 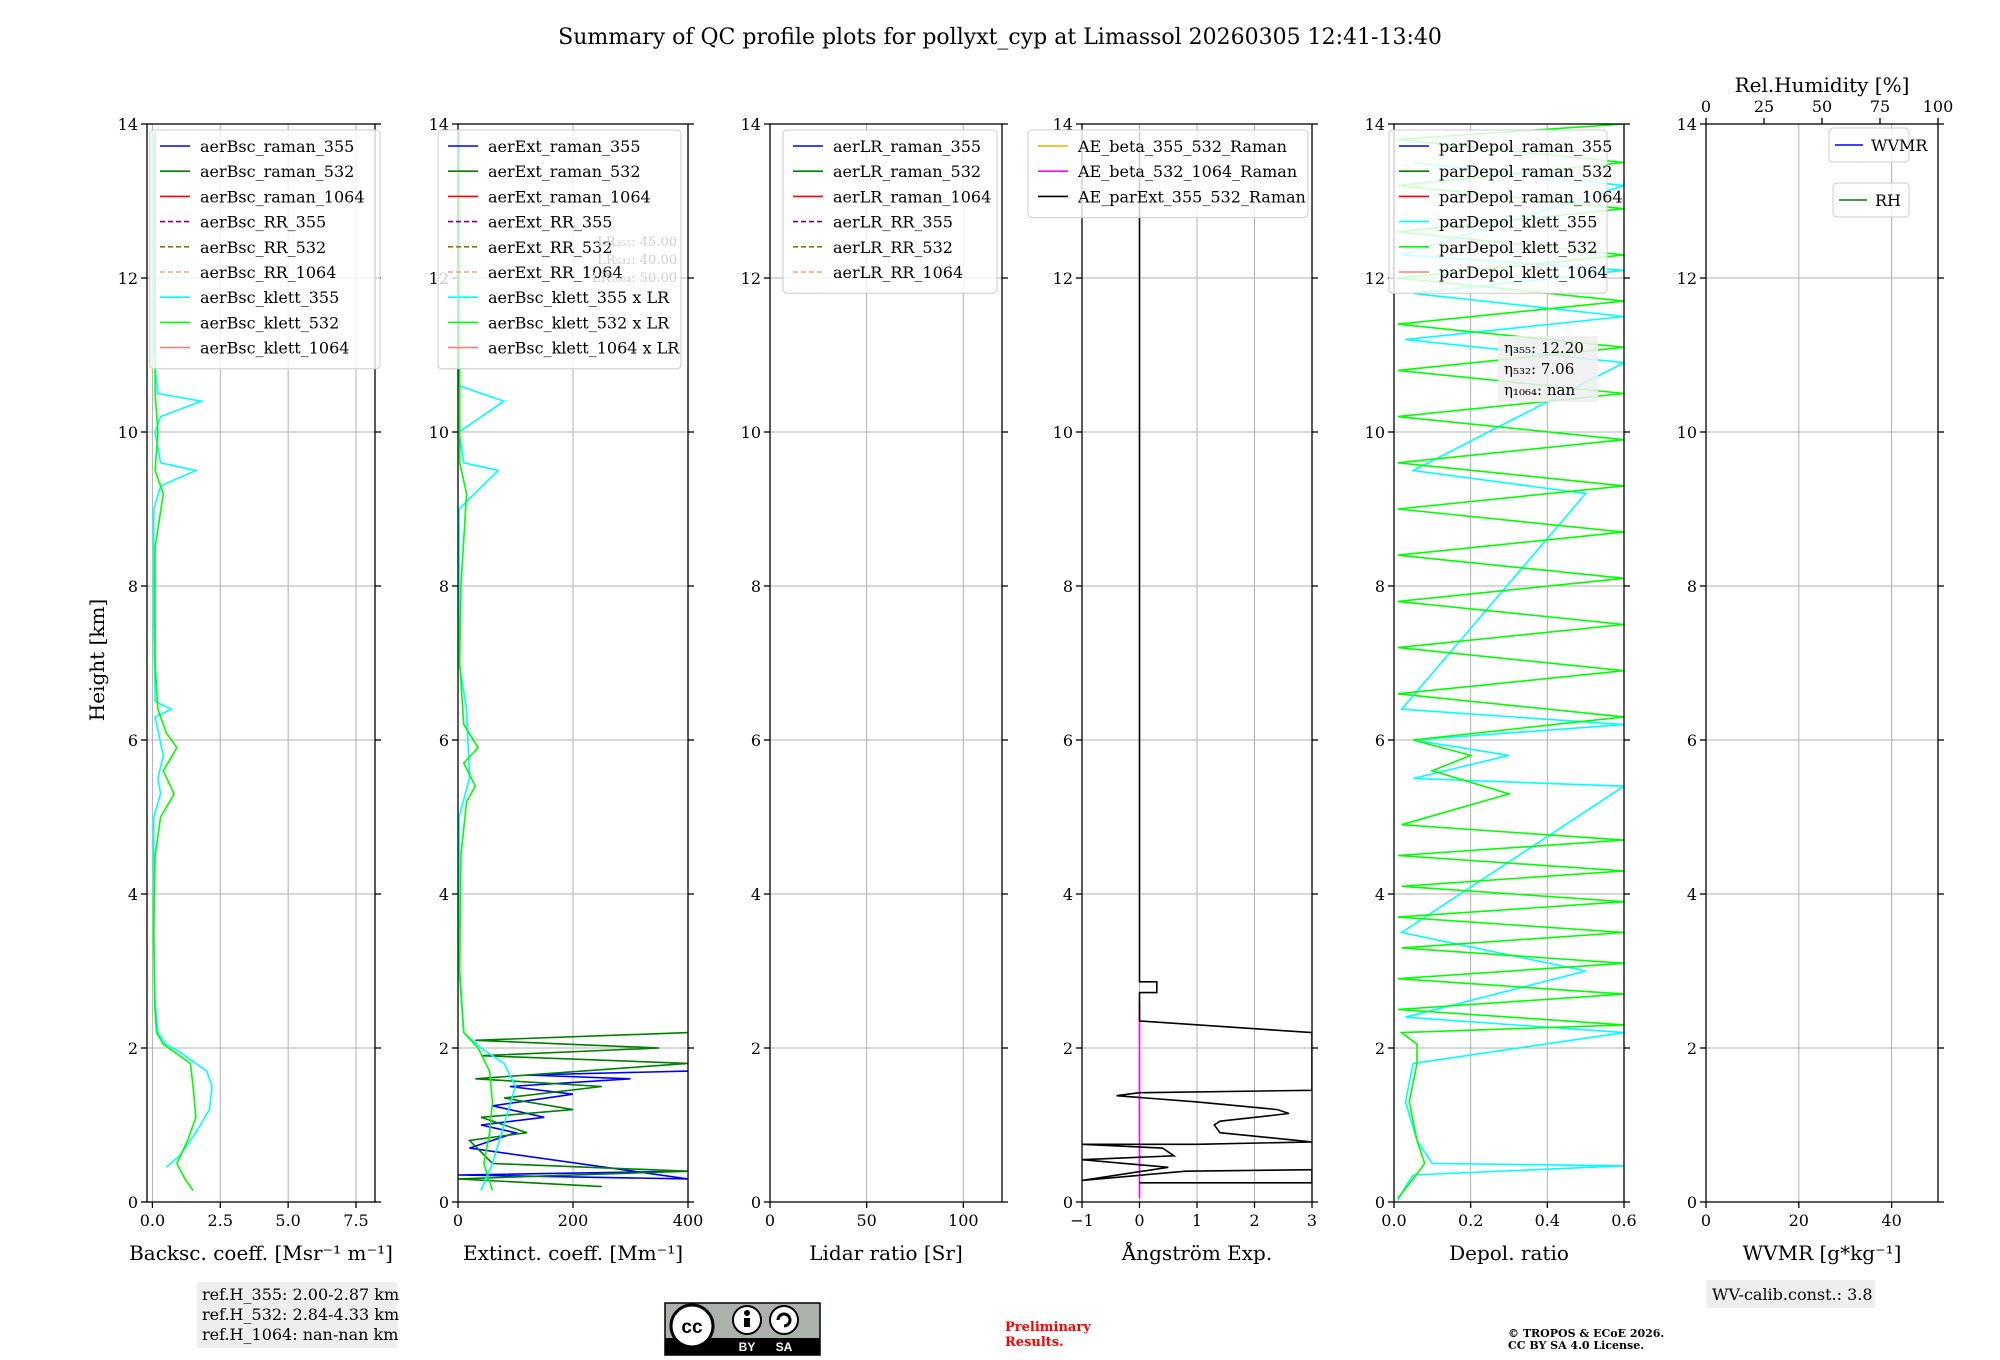 I want to click on legend-label-aerbsc_klett_1064: aerBsc_klett_1064, so click(x=274, y=348).